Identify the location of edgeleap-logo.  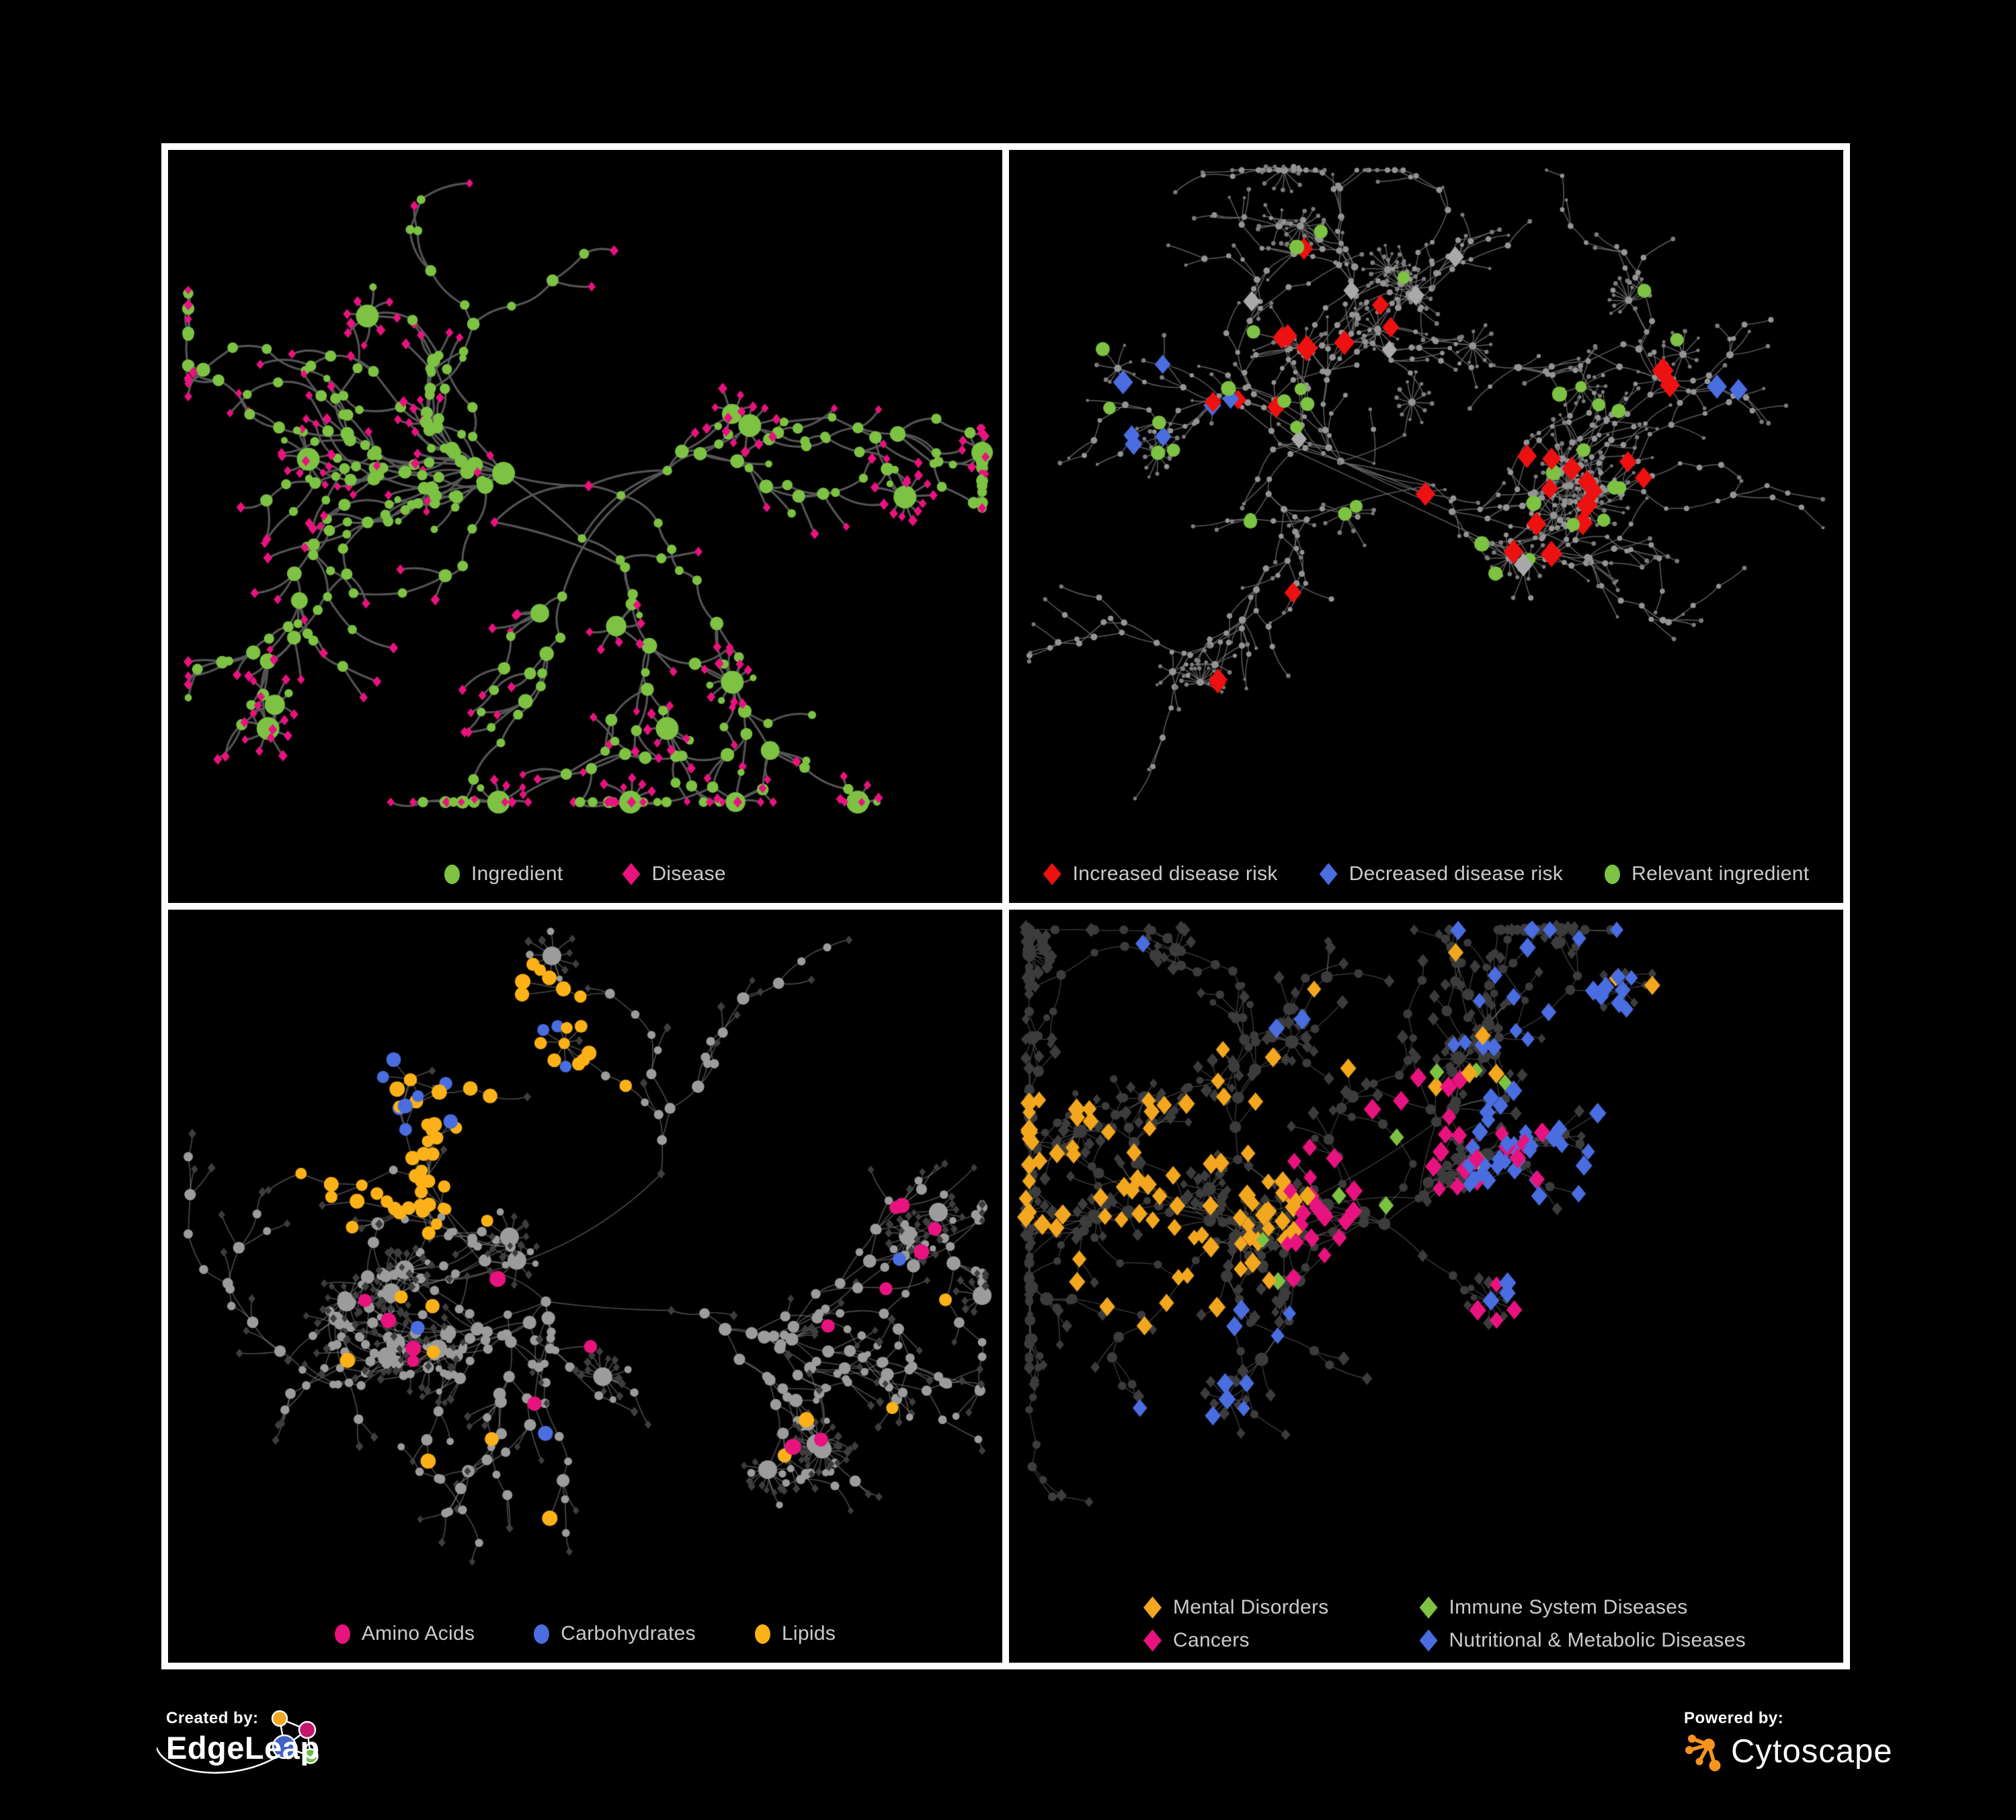
(238, 1742).